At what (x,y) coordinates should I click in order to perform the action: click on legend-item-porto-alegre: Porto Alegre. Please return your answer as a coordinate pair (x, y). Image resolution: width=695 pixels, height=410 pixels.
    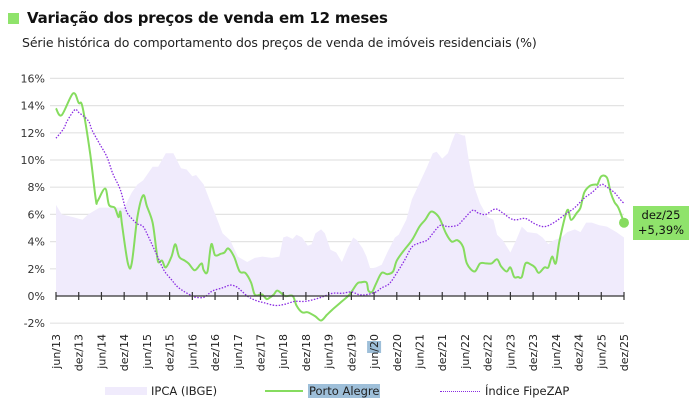
    Looking at the image, I should click on (323, 391).